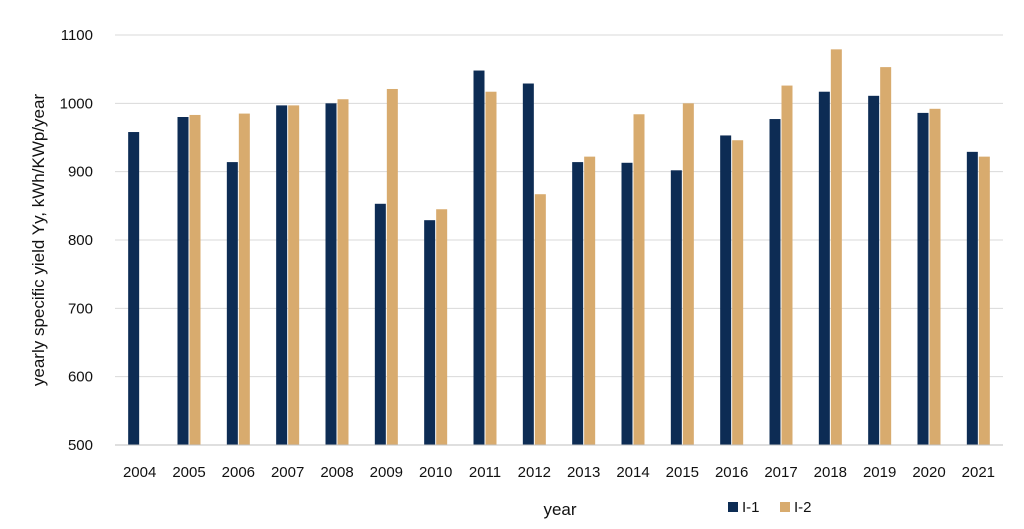 The height and width of the screenshot is (529, 1024). I want to click on bar-i-1-2011, so click(479, 258).